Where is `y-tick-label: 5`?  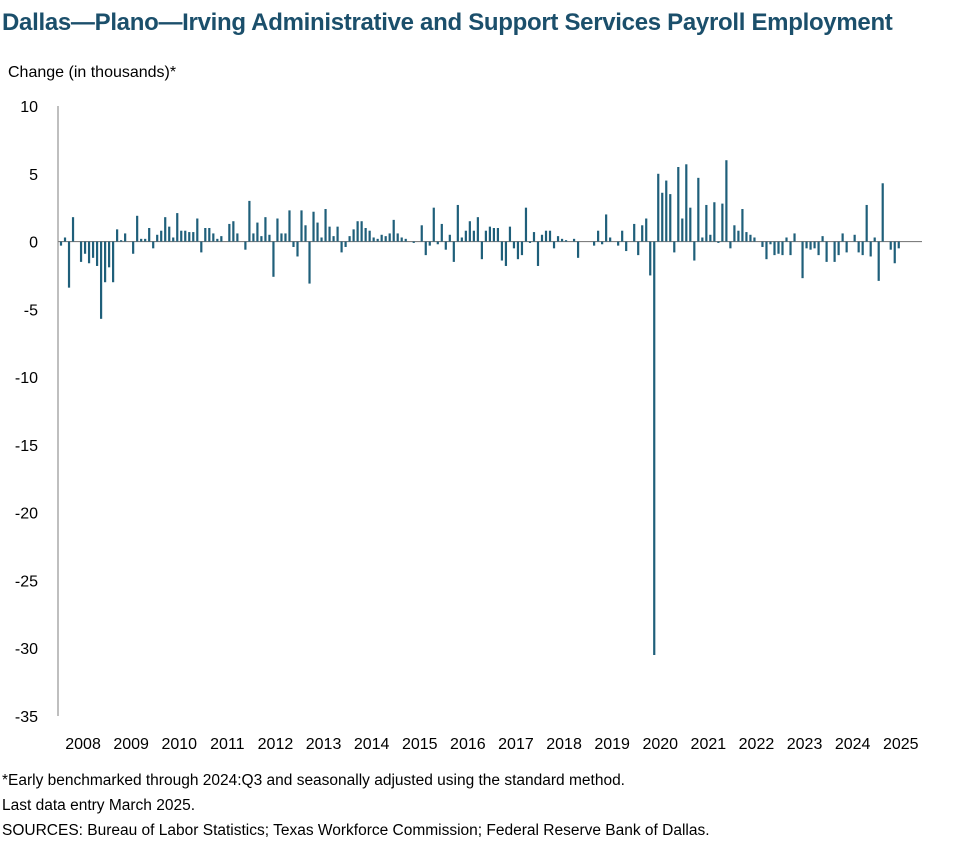 y-tick-label: 5 is located at coordinates (33, 175).